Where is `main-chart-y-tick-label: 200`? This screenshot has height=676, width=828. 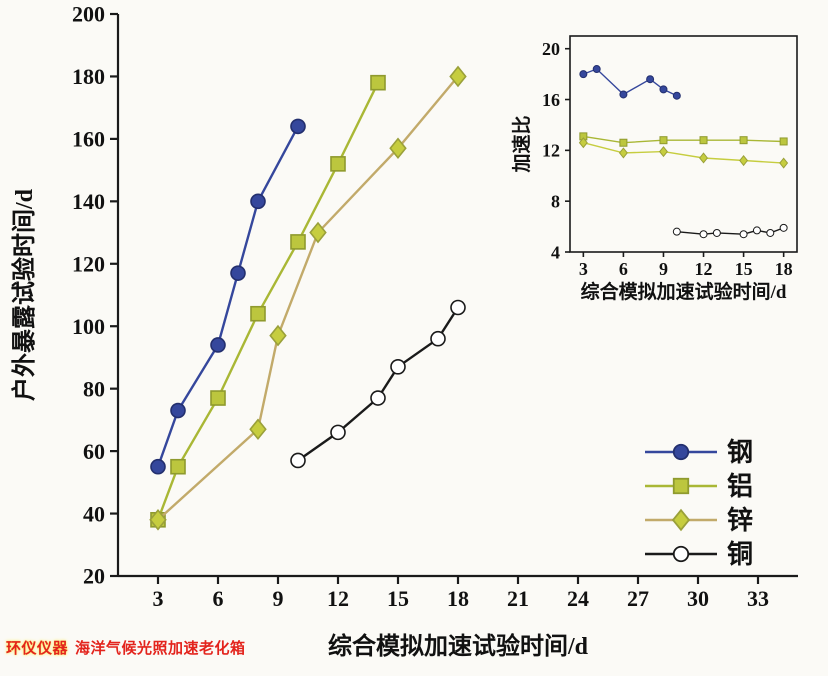 main-chart-y-tick-label: 200 is located at coordinates (88, 14).